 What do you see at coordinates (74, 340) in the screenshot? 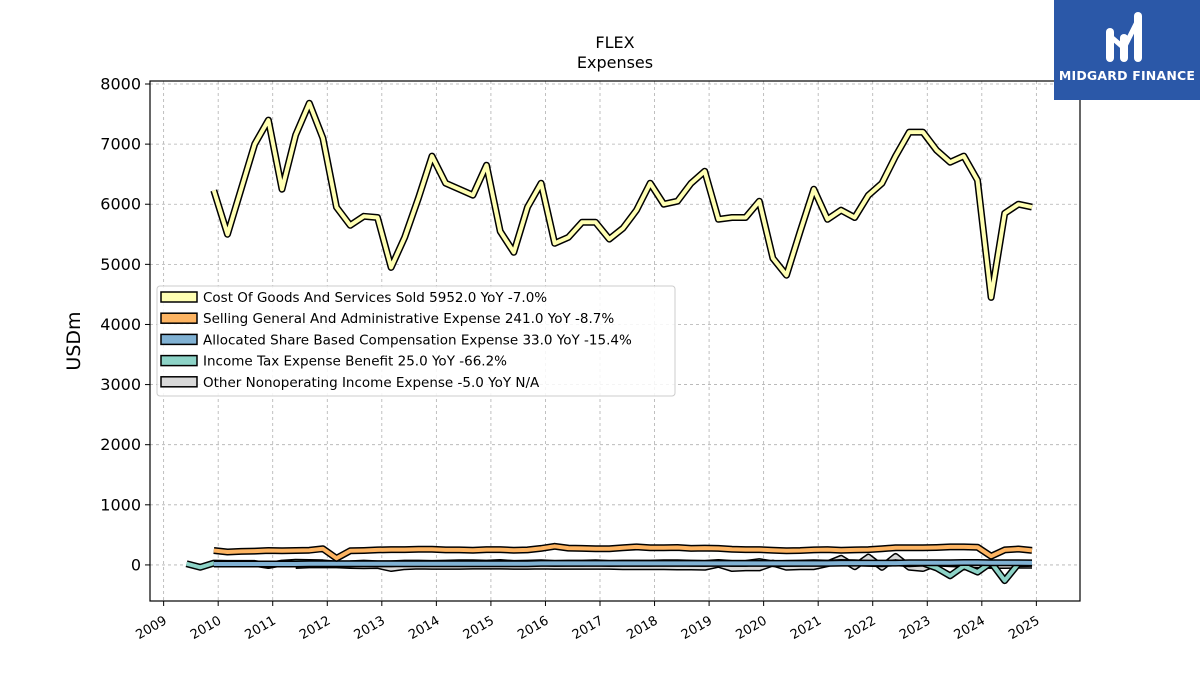
I see `y-axis-label: USDm` at bounding box center [74, 340].